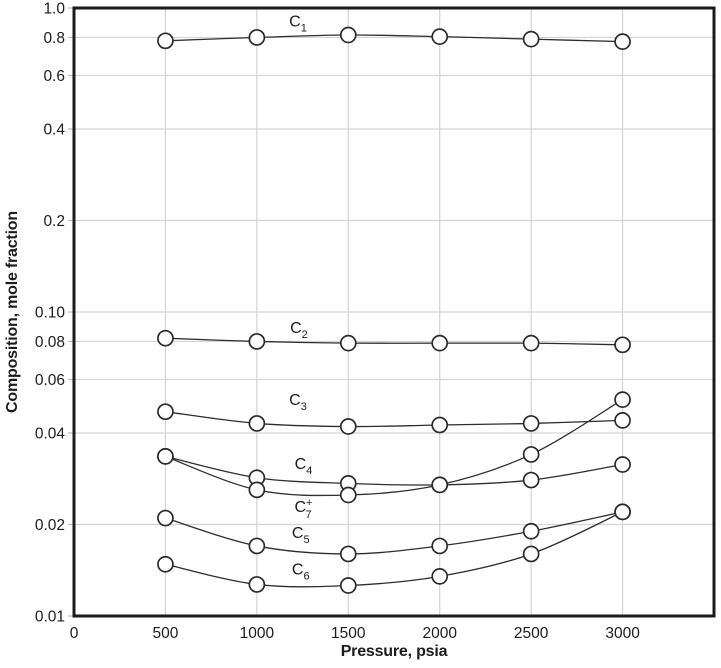 This screenshot has width=721, height=668. What do you see at coordinates (394, 470) in the screenshot?
I see `series-line-C4` at bounding box center [394, 470].